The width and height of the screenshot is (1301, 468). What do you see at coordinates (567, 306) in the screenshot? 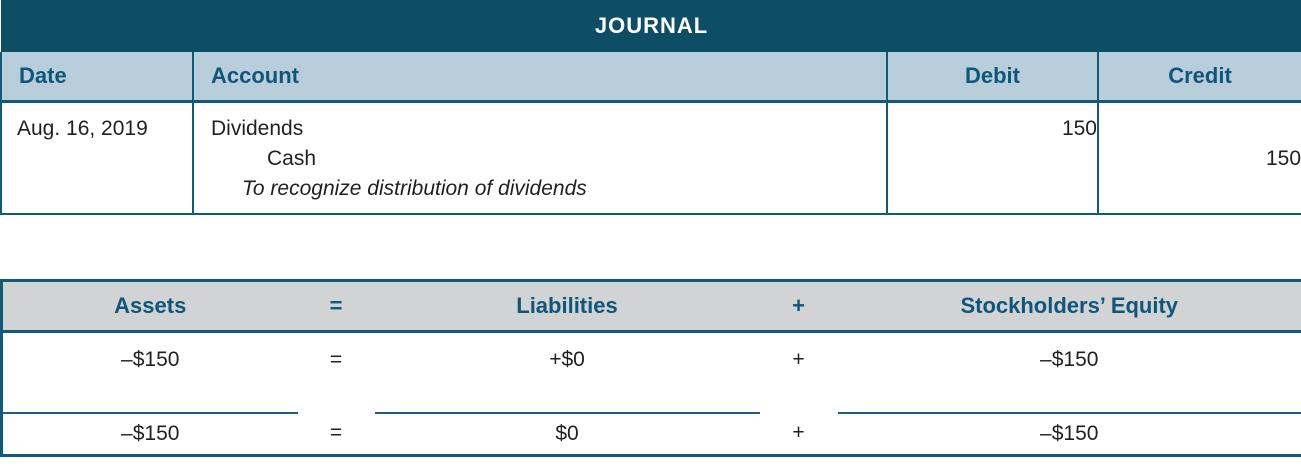
I see `equation-header-liabilities: Liabilities` at bounding box center [567, 306].